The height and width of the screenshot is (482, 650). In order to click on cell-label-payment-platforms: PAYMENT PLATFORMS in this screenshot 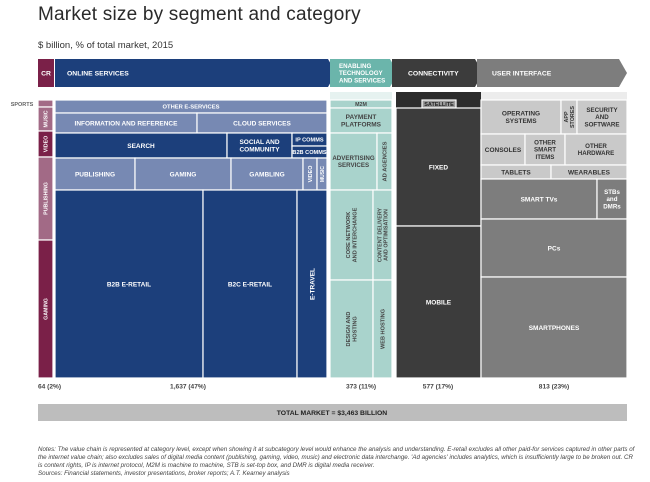, I will do `click(361, 121)`.